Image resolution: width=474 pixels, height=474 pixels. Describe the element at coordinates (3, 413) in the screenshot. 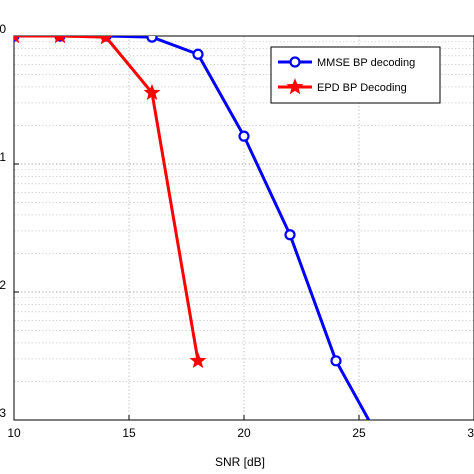

I see `y-tick-label: 3` at that location.